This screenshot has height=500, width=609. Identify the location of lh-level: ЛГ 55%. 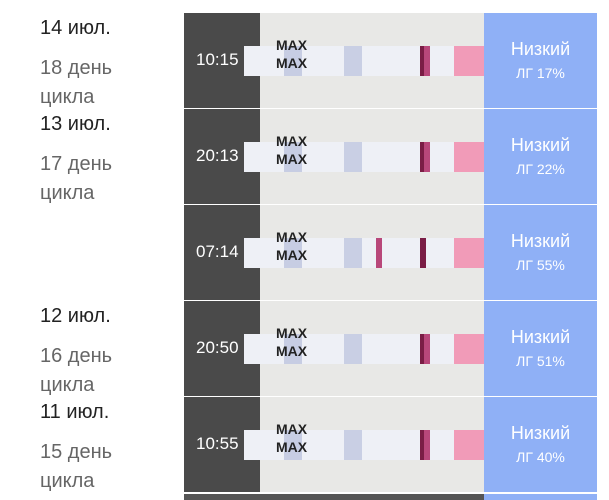
(540, 265).